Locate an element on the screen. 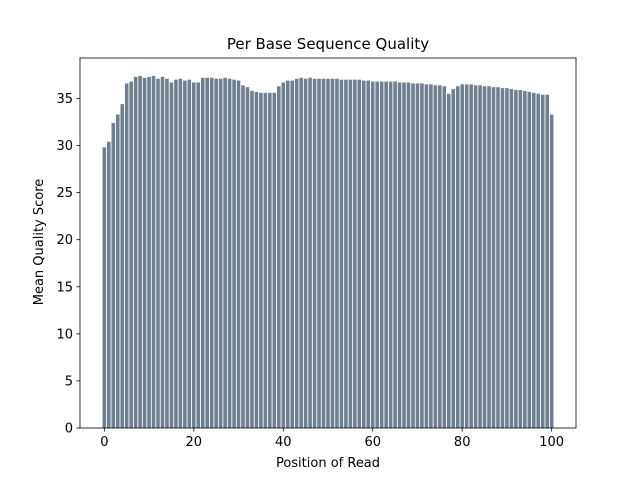 This screenshot has width=640, height=480. y-tick-label: 35 is located at coordinates (64, 99).